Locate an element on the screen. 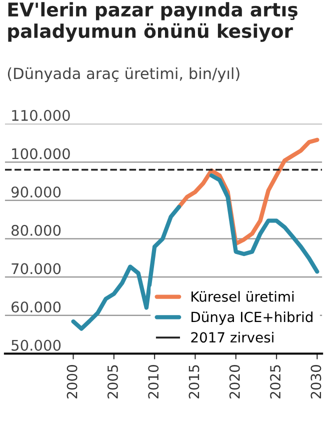  legend-label: Dünya ICE+hibrid is located at coordinates (252, 318).